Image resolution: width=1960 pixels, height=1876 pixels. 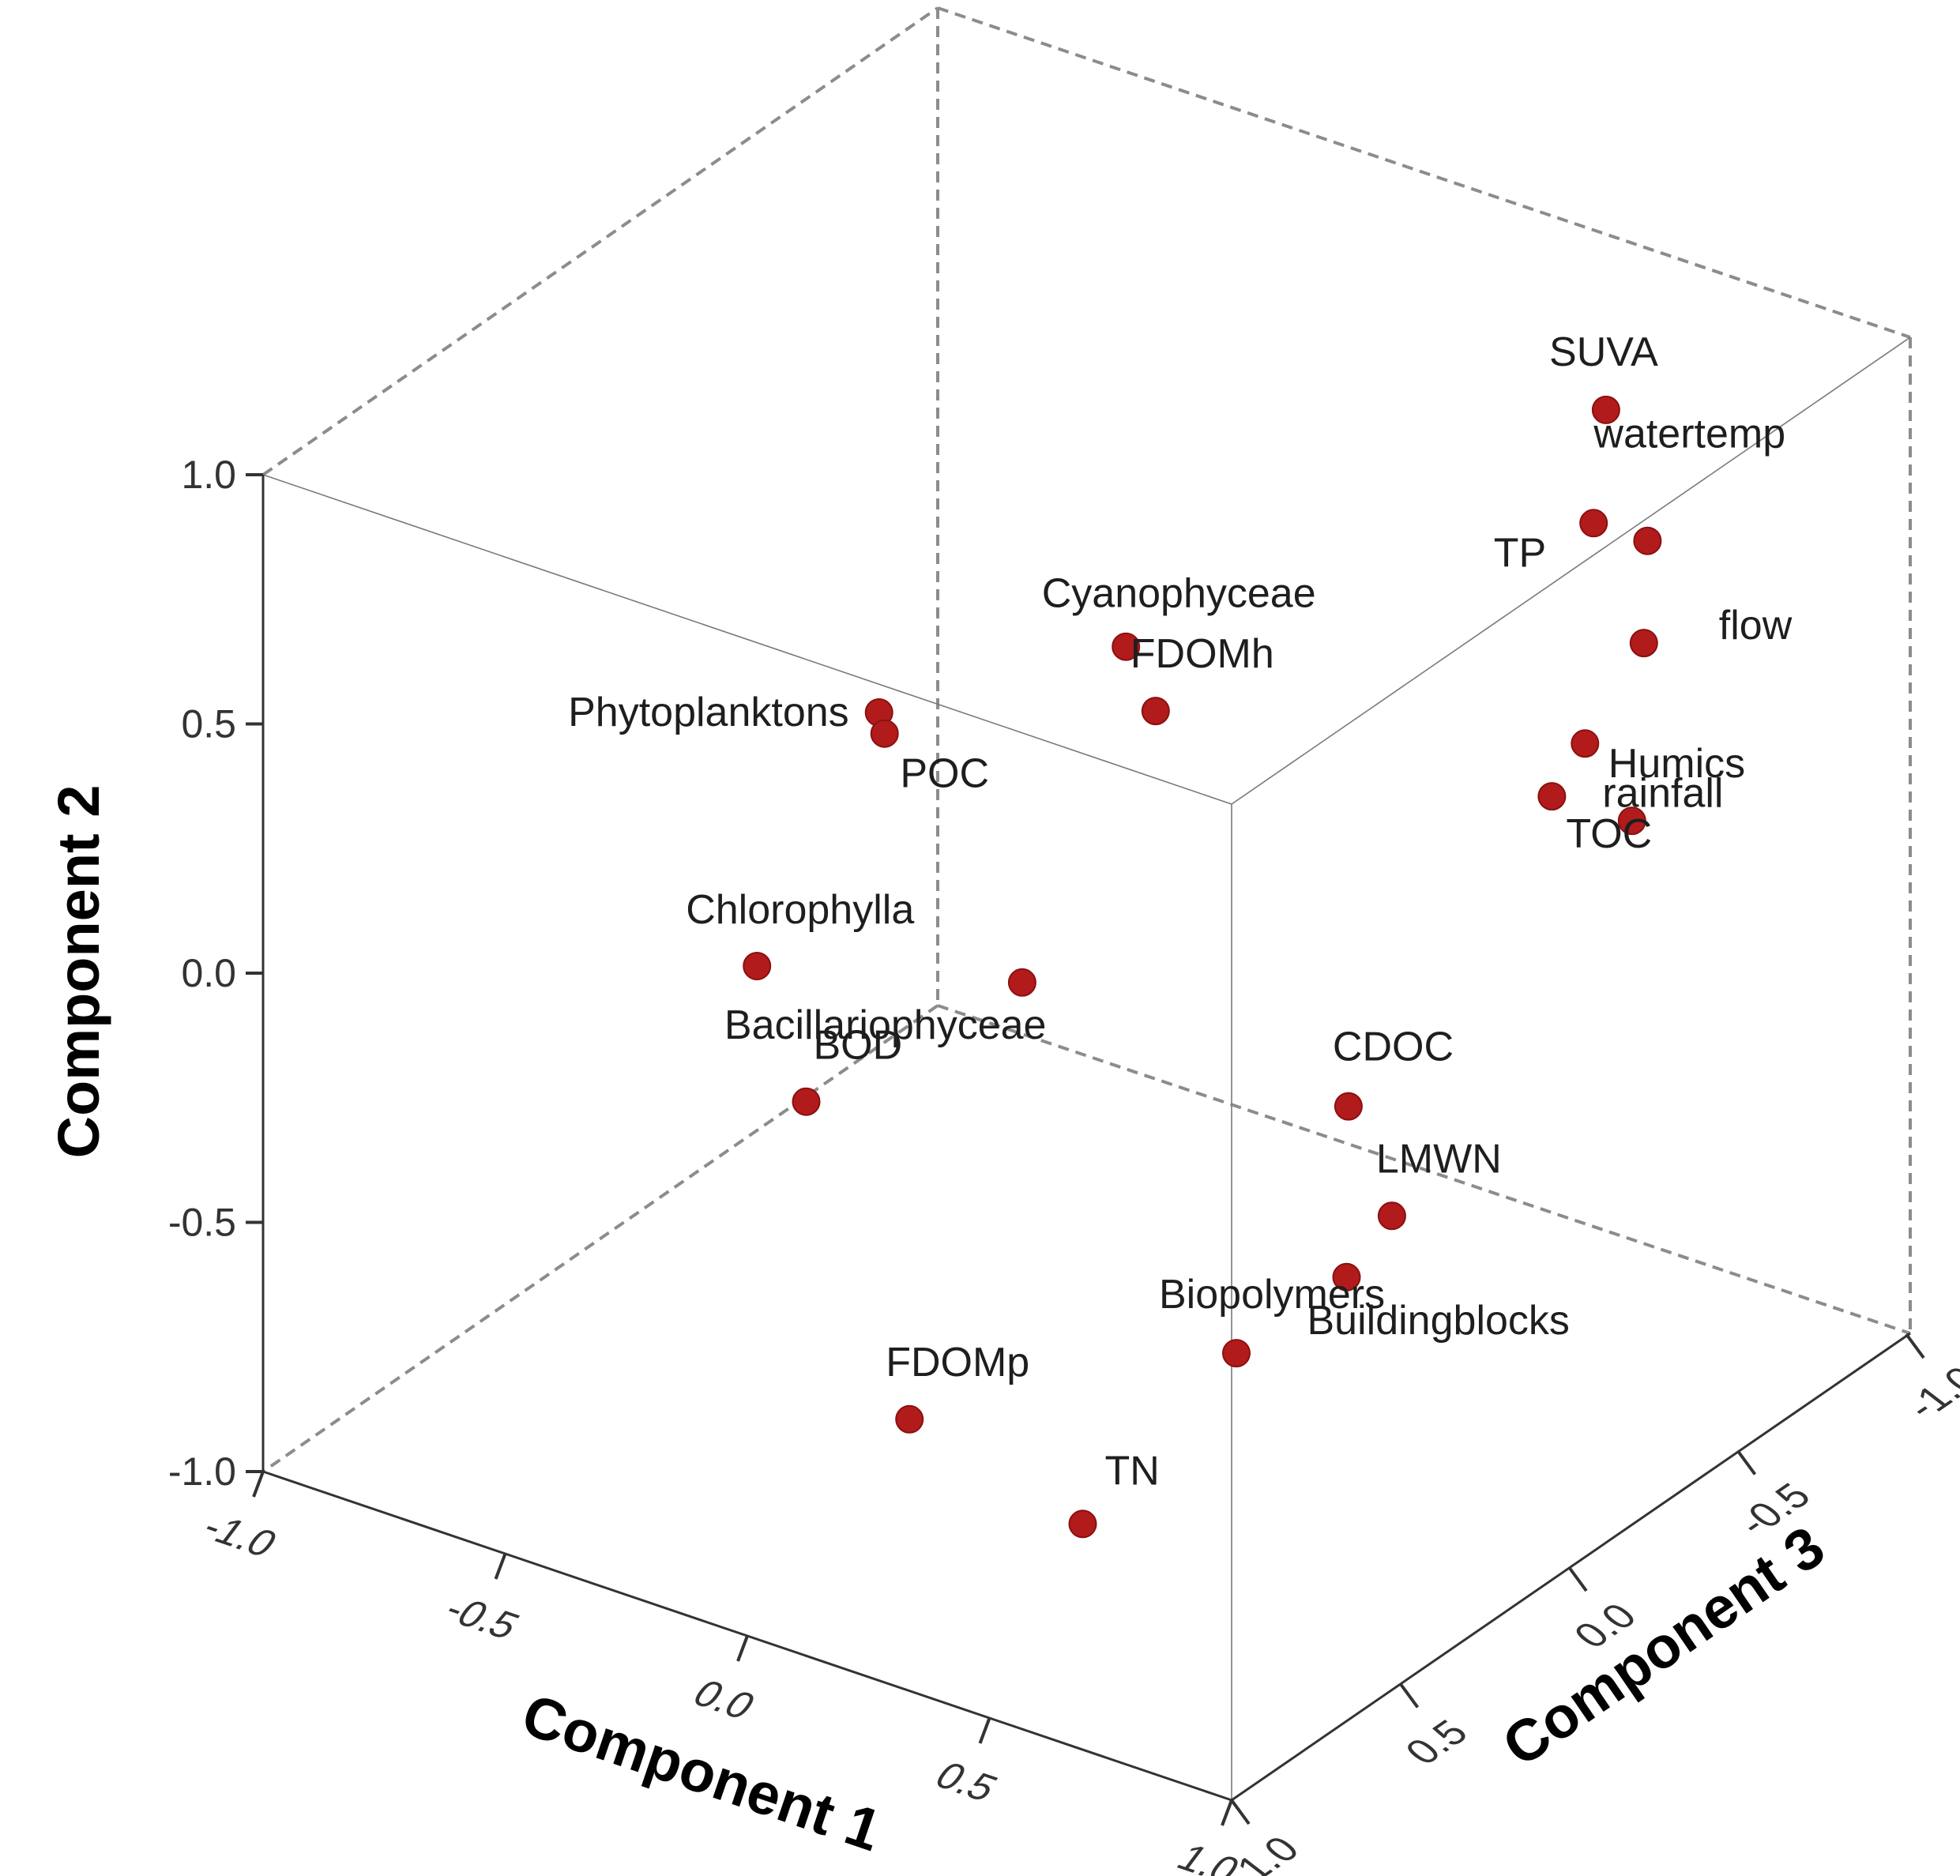 What do you see at coordinates (957, 1362) in the screenshot?
I see `data-label-fdomp: FDOMp` at bounding box center [957, 1362].